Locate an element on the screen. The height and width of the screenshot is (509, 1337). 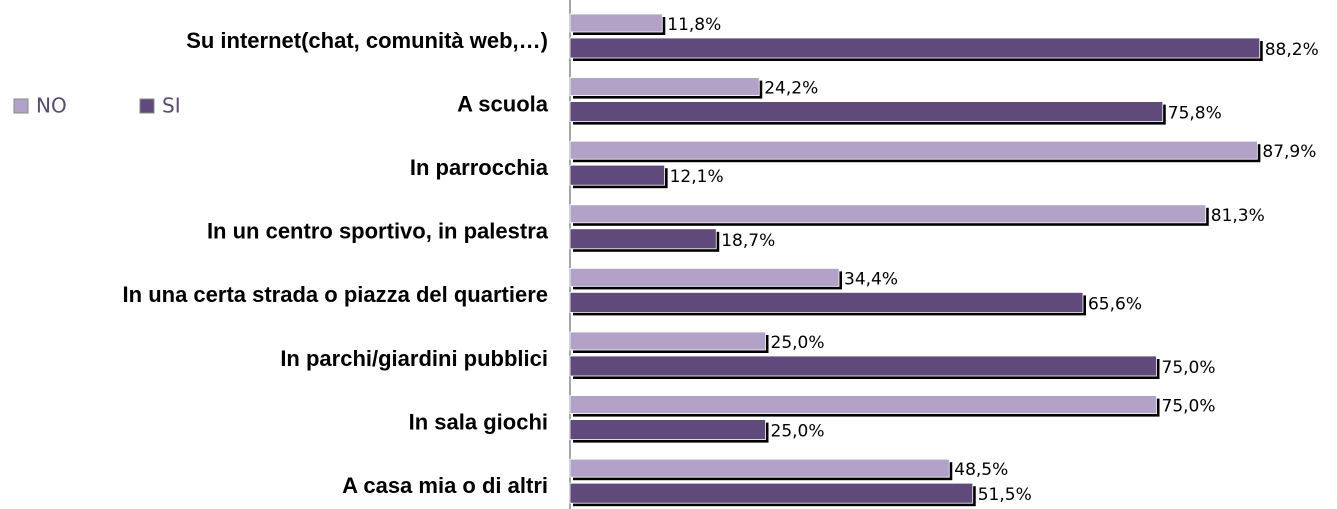
value-label: 87,9% is located at coordinates (1289, 152).